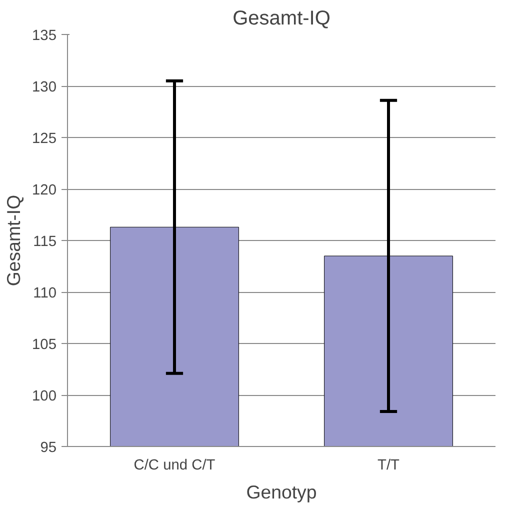 This screenshot has width=507, height=513. What do you see at coordinates (281, 492) in the screenshot?
I see `x-axis-title: Genotyp` at bounding box center [281, 492].